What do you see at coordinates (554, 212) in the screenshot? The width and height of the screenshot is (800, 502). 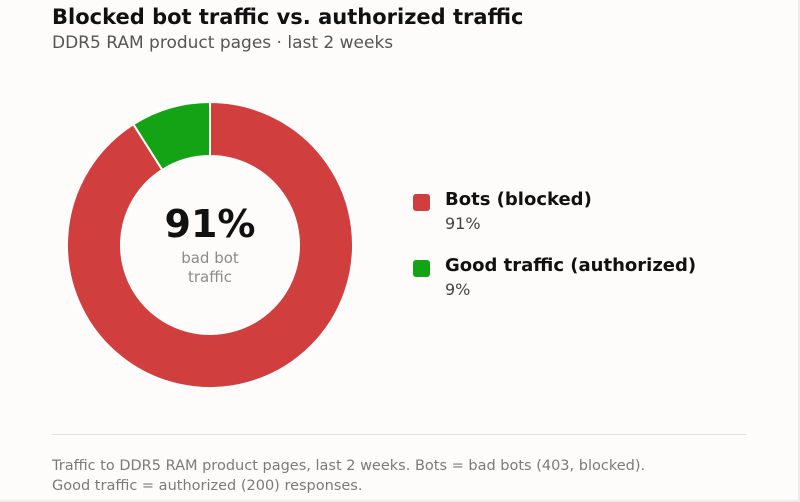 I see `legend-item-bots: Bots (blocked) 91%` at bounding box center [554, 212].